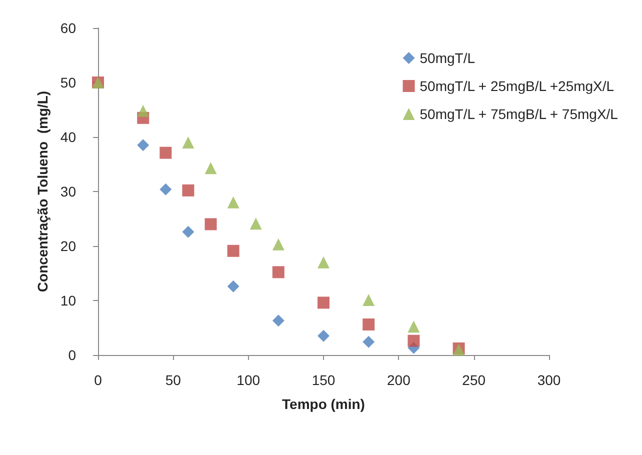 The image size is (642, 455). Describe the element at coordinates (517, 86) in the screenshot. I see `legend-label: 50mgT/L + 25mgB/L +25mgX/L` at that location.